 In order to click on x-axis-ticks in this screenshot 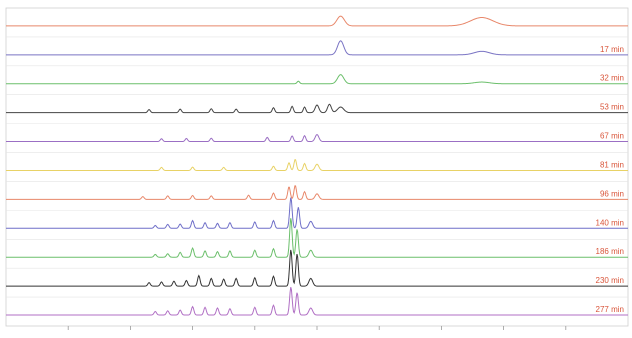, I will do `click(317, 328)`.